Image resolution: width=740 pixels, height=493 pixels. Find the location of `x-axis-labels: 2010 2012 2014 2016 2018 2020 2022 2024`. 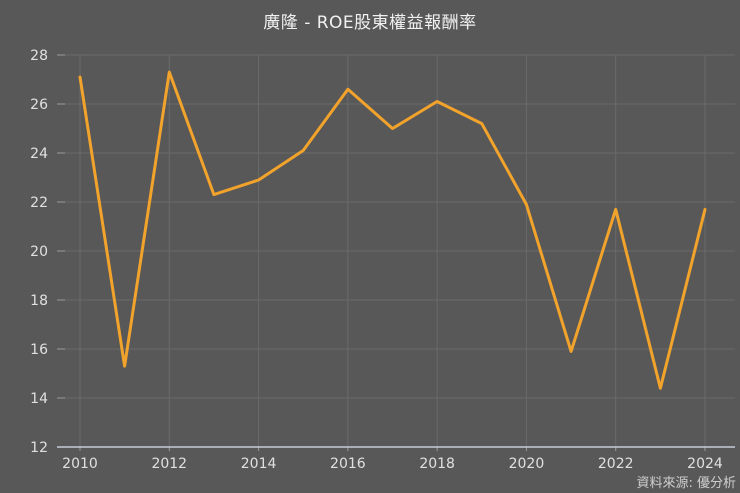

x-axis-labels: 2010 2012 2014 2016 2018 2020 2022 2024 is located at coordinates (392, 464).